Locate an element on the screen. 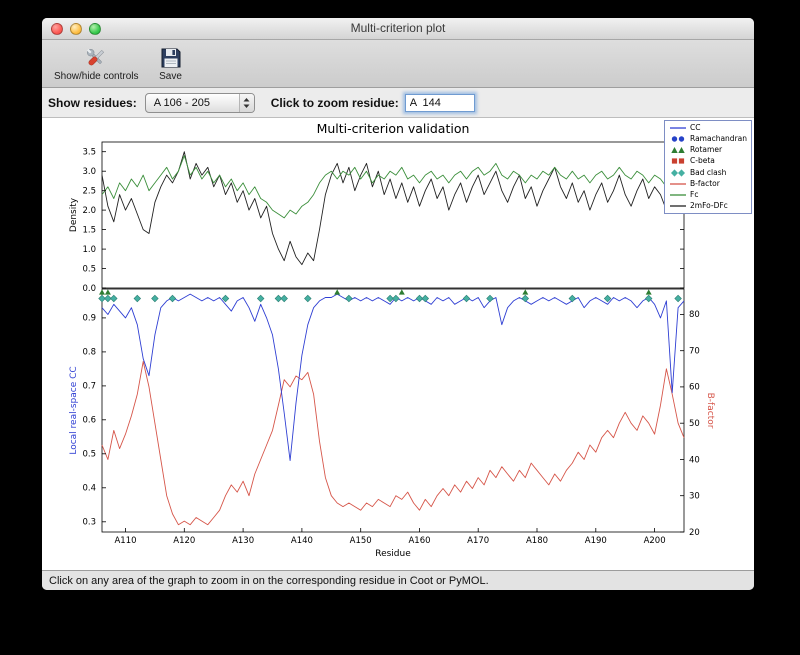  svg-text: A140 is located at coordinates (302, 541).